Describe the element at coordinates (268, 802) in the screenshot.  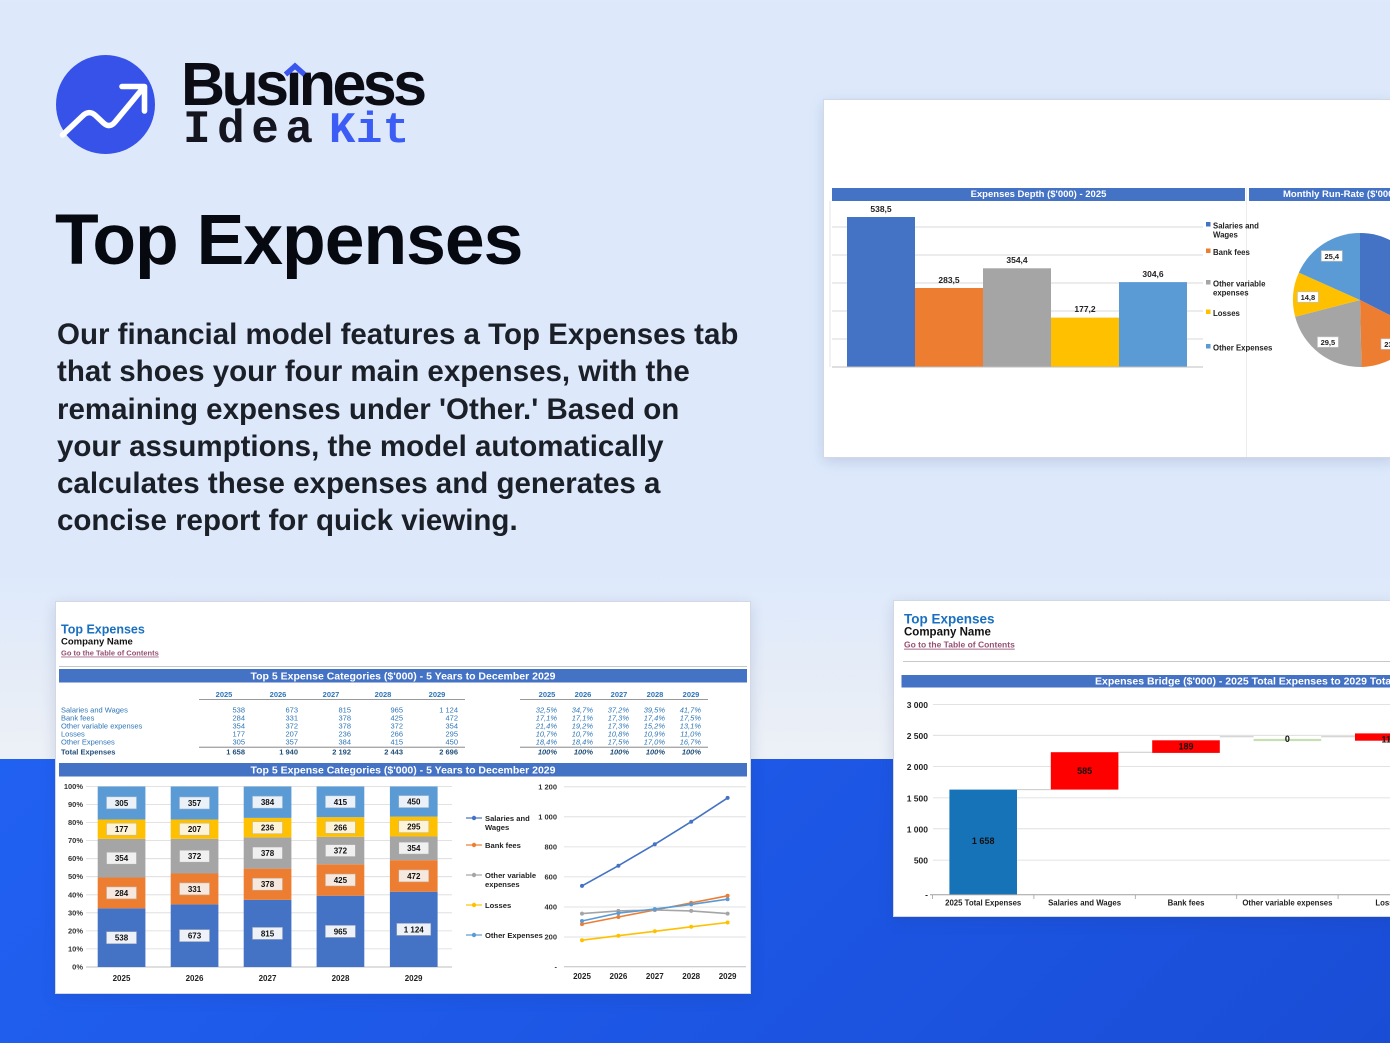
I see `svg-text: 384` at that location.